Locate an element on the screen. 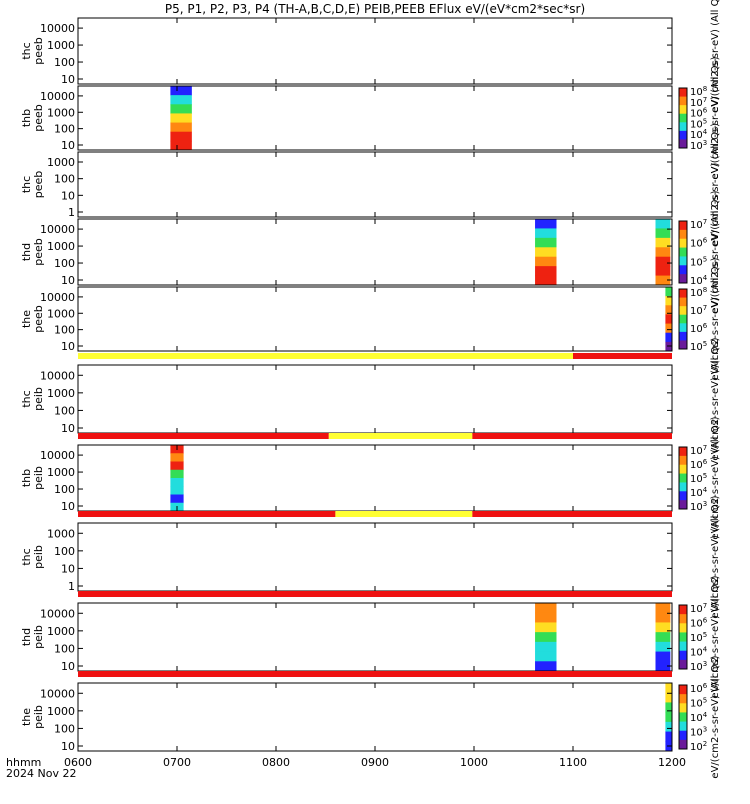 The height and width of the screenshot is (804, 750). panel-ylabel: thepeib is located at coordinates (32, 717).